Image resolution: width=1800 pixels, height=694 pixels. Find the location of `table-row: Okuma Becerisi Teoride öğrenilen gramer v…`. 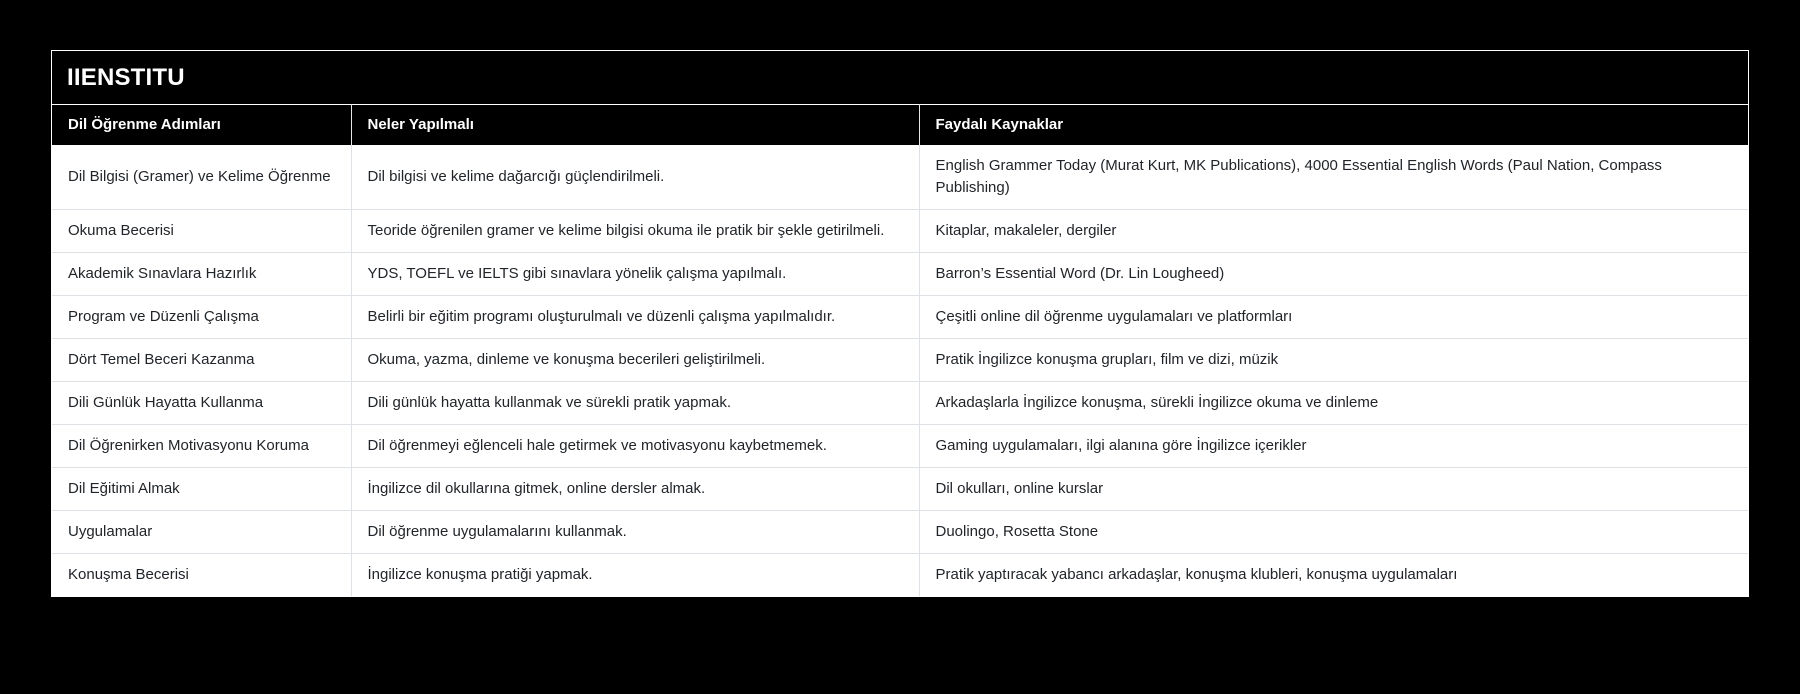

table-row: Okuma Becerisi Teoride öğrenilen gramer v… is located at coordinates (900, 231).